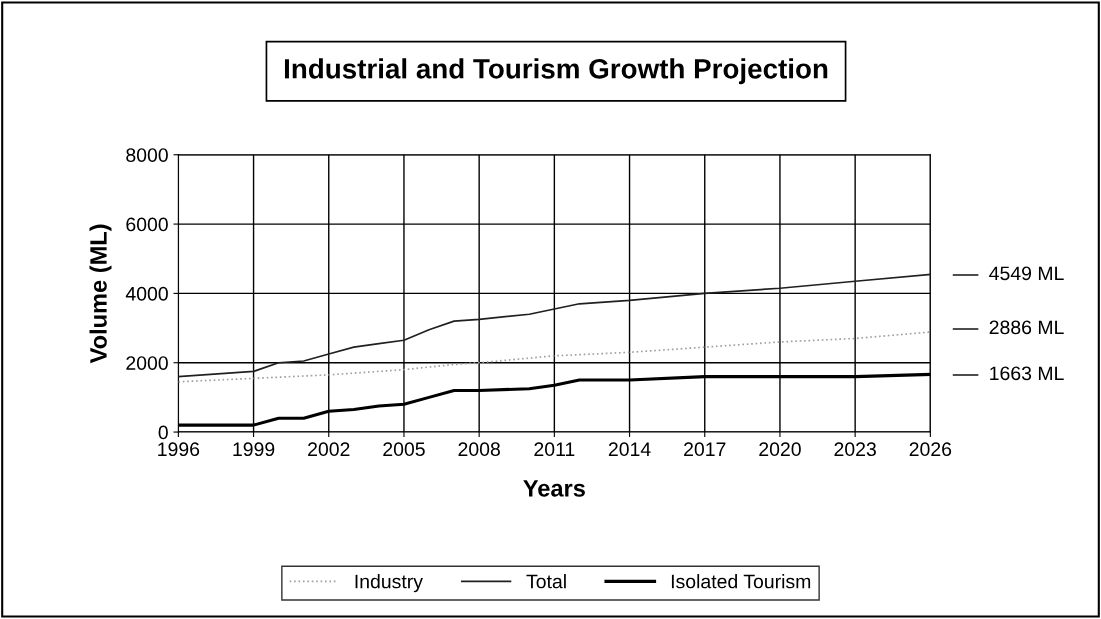  Describe the element at coordinates (404, 449) in the screenshot. I see `x-tick-label: 2005` at that location.